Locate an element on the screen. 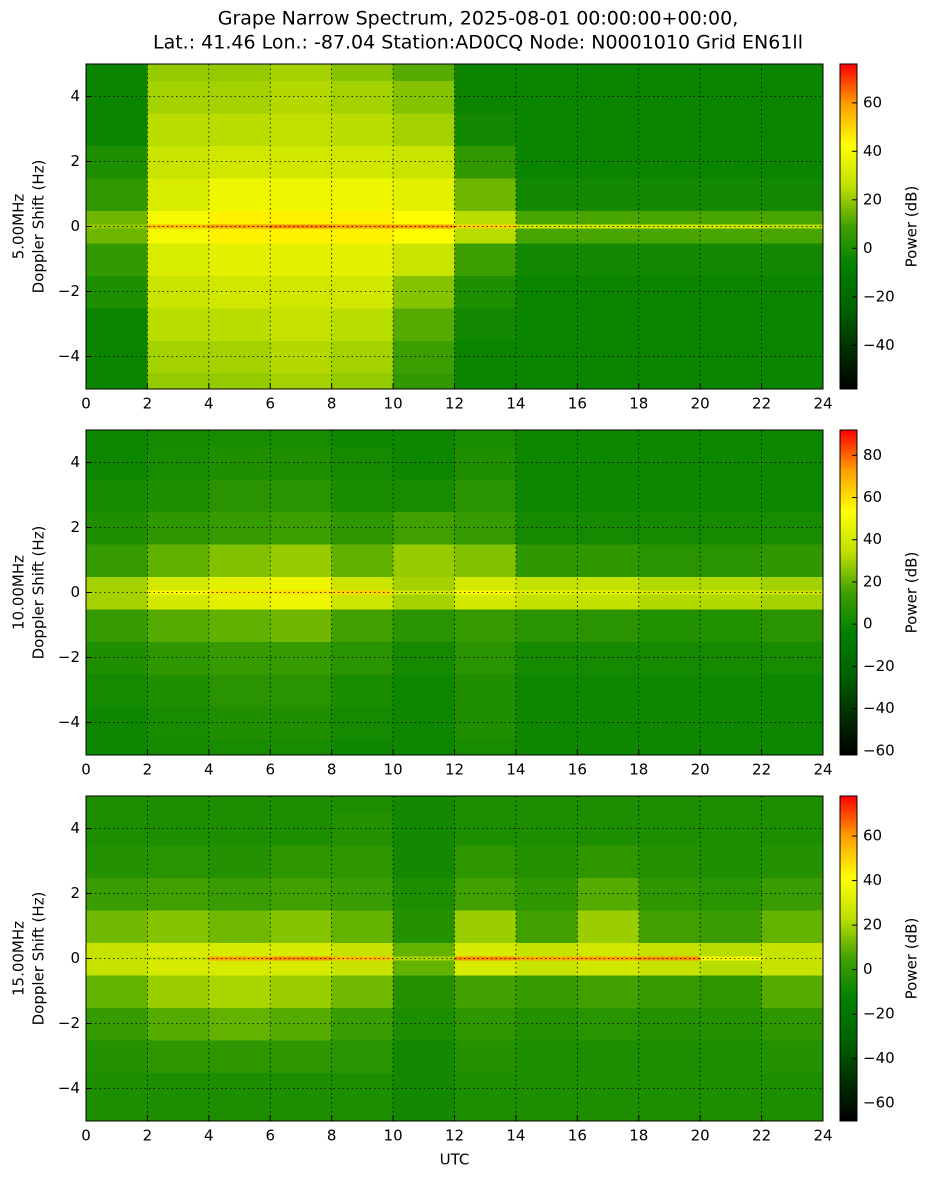  colorbar-tick-label: −60 is located at coordinates (879, 1103).